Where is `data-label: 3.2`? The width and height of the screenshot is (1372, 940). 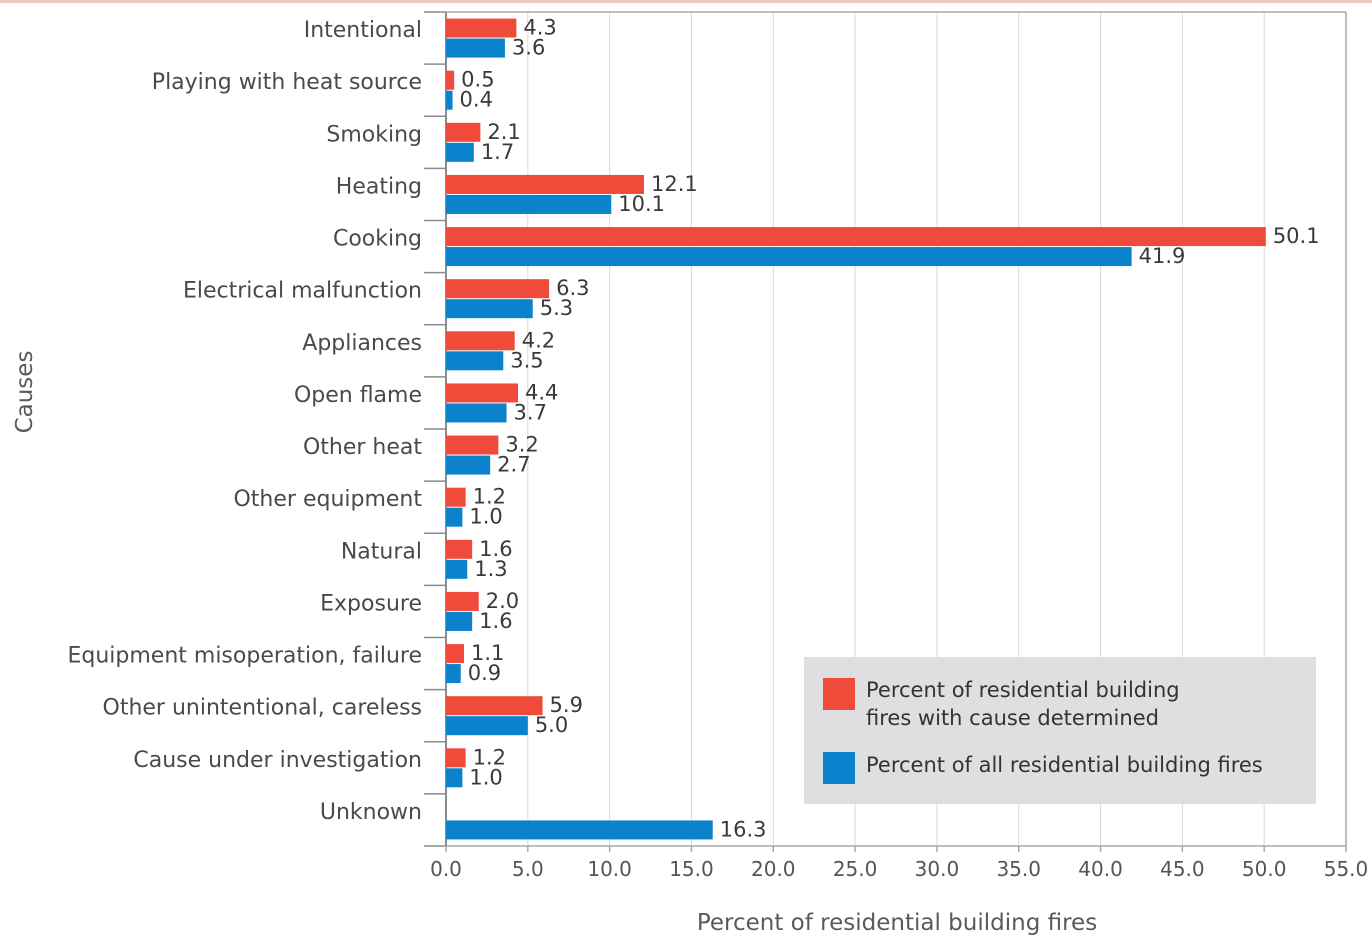 data-label: 3.2 is located at coordinates (521, 445).